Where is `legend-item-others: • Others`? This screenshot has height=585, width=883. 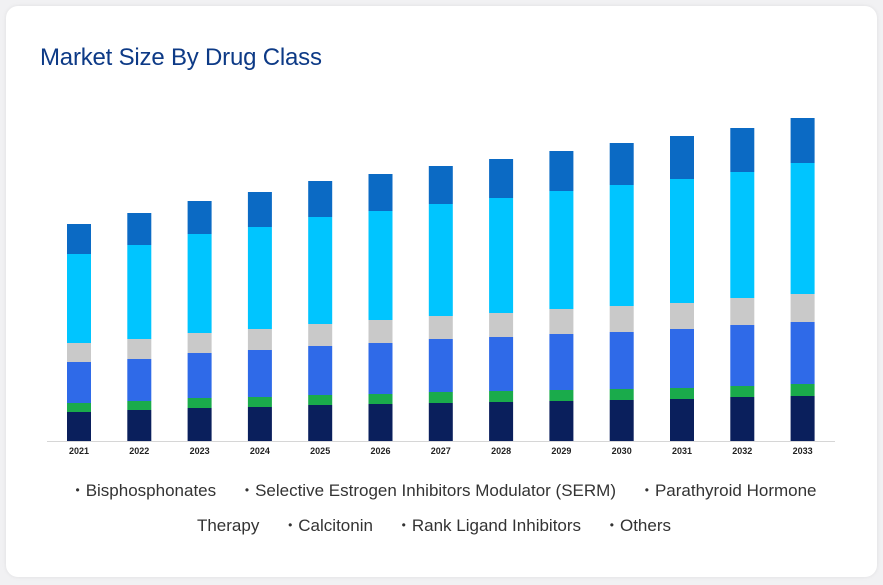
legend-item-others: • Others is located at coordinates (640, 525).